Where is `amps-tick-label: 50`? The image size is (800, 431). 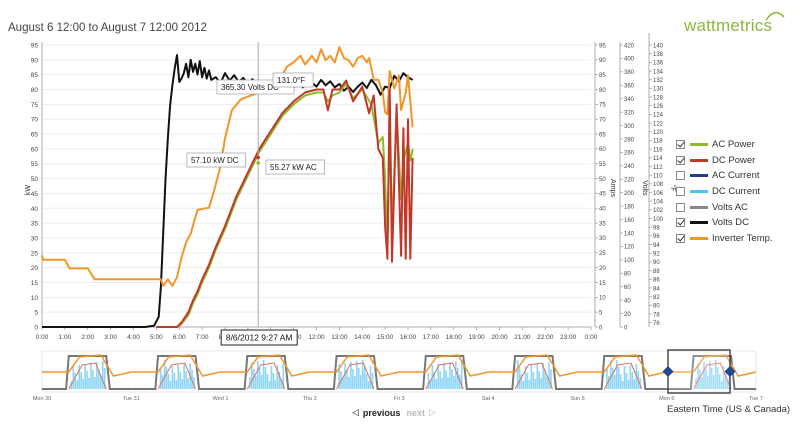 amps-tick-label: 50 is located at coordinates (602, 180).